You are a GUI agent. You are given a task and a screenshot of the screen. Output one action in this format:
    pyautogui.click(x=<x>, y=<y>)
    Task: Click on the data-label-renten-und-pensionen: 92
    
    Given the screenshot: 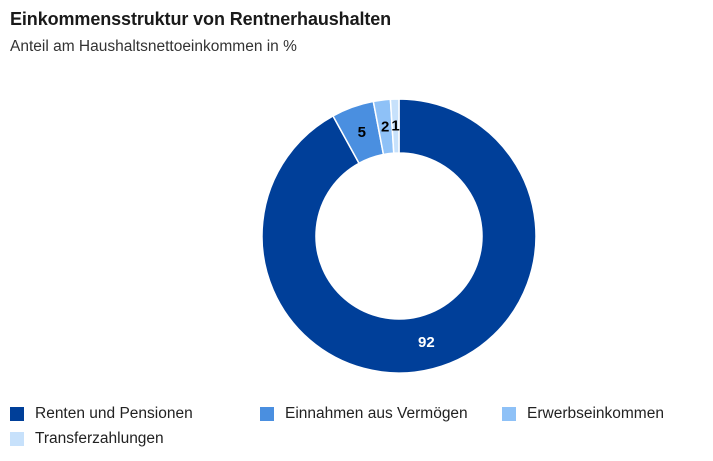 What is the action you would take?
    pyautogui.click(x=426, y=342)
    